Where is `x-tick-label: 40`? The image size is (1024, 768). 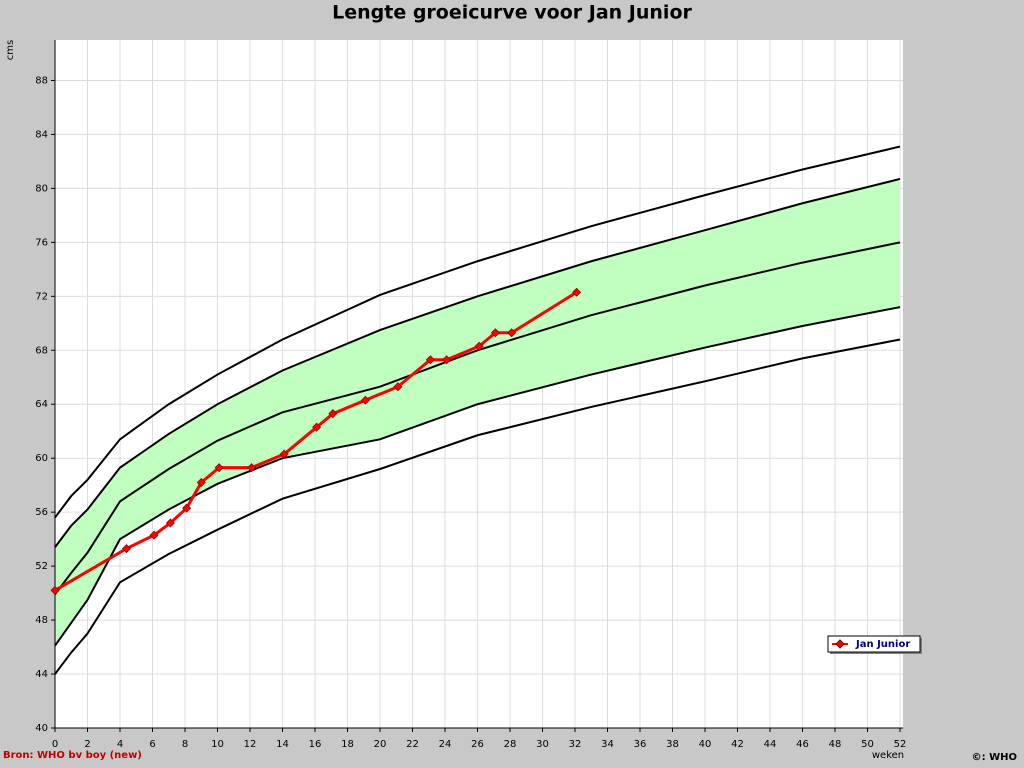
x-tick-label: 40 is located at coordinates (705, 744).